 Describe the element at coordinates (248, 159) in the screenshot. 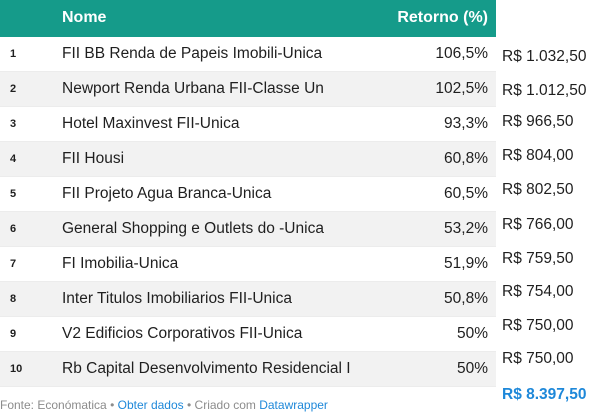

I see `table-row: 4 FII Housi 60,8%` at that location.